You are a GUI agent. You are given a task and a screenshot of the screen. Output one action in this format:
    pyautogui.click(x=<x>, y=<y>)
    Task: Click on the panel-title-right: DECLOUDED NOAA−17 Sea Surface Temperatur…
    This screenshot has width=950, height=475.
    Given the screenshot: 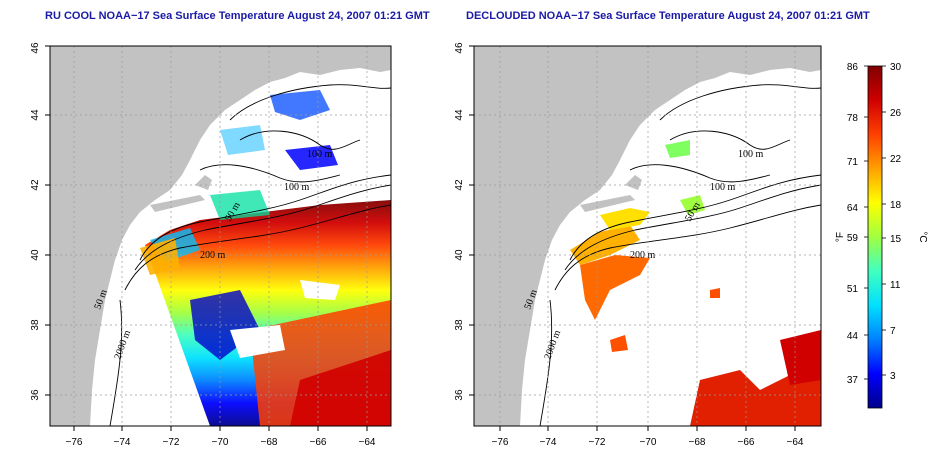 What is the action you would take?
    pyautogui.click(x=668, y=16)
    